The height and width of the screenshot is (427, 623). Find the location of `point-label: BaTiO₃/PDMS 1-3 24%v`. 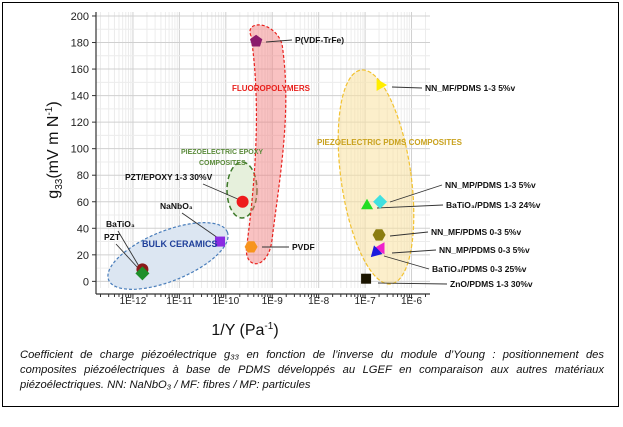

point-label: BaTiO₃/PDMS 1-3 24%v is located at coordinates (493, 205).